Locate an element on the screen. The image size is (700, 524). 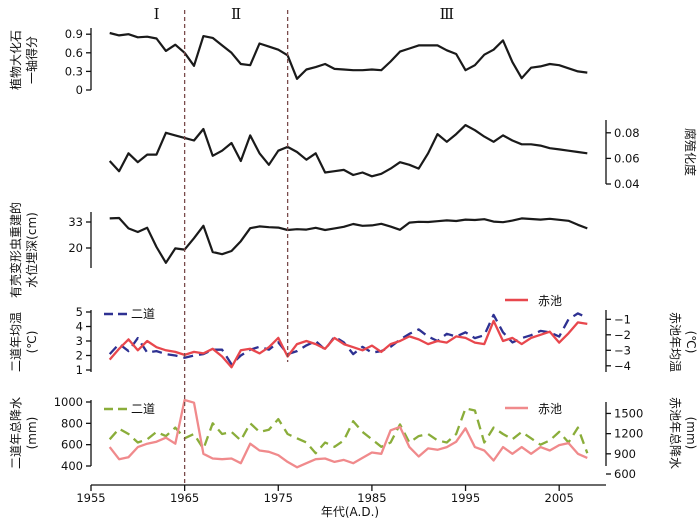
panel3-ylabel-line1: 有壳变形虫重建的 is located at coordinates (15, 250).